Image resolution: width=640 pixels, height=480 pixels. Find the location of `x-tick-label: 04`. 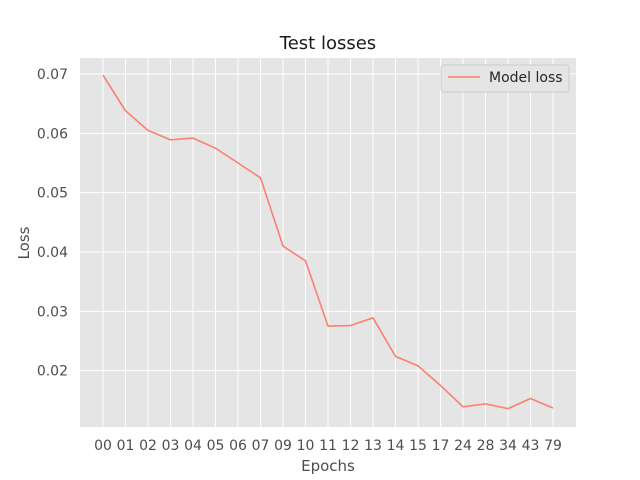

x-tick-label: 04 is located at coordinates (193, 446).